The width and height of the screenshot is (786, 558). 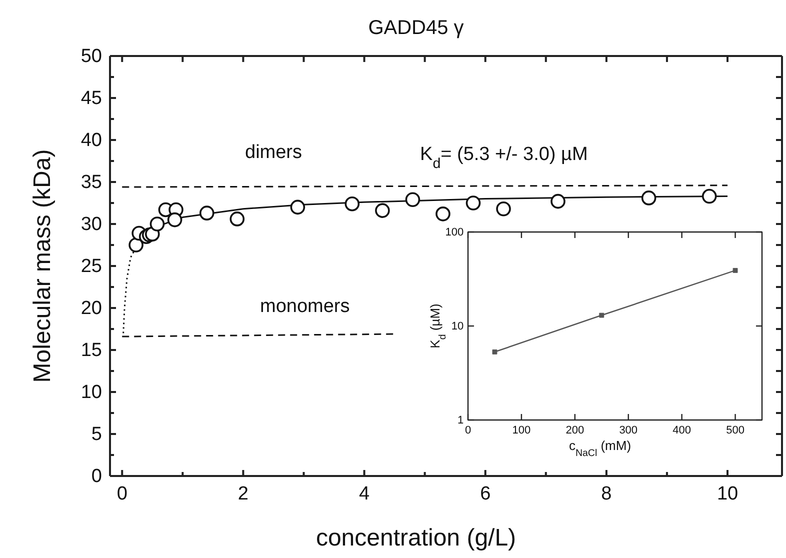 What do you see at coordinates (416, 28) in the screenshot?
I see `chart-title: GADD45 γ` at bounding box center [416, 28].